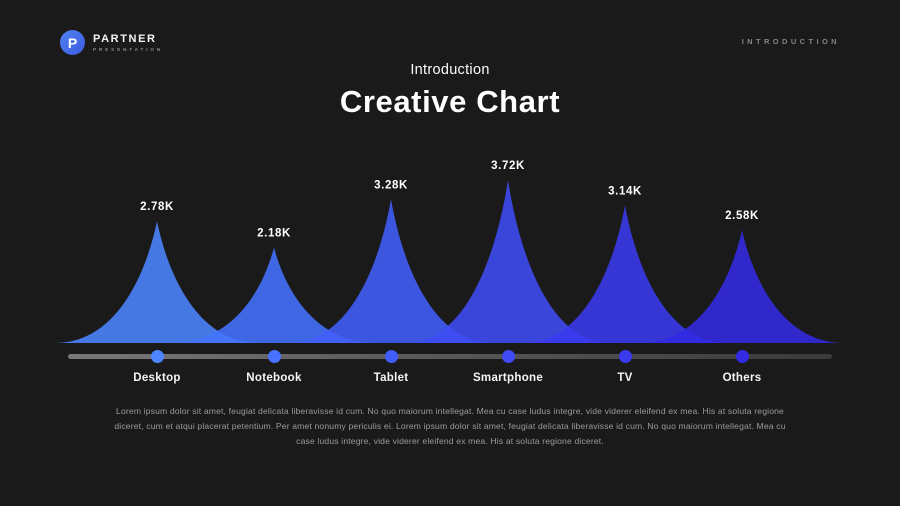 Image resolution: width=900 pixels, height=506 pixels. What do you see at coordinates (625, 356) in the screenshot?
I see `slider-dot-tv` at bounding box center [625, 356].